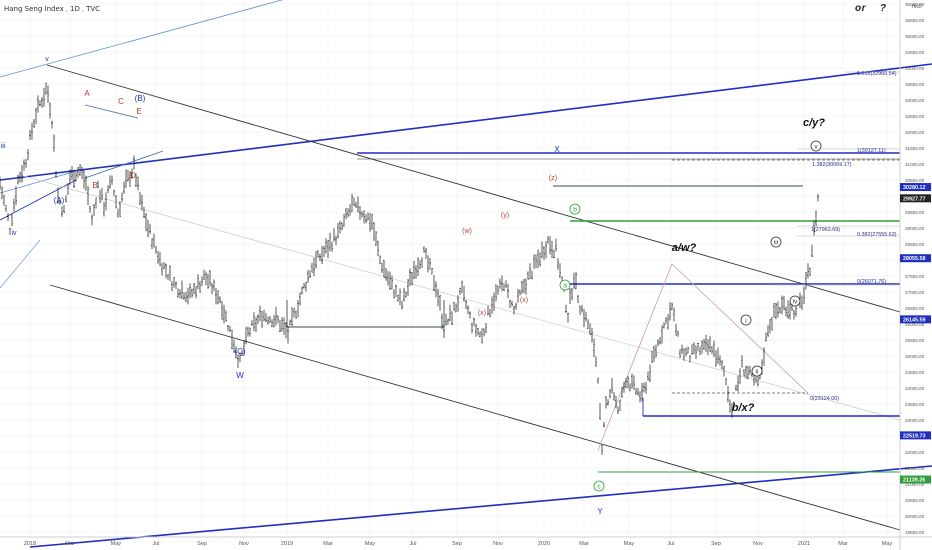 Image resolution: width=932 pixels, height=550 pixels. What do you see at coordinates (746, 320) in the screenshot?
I see `wave-label-circled-i-ring` at bounding box center [746, 320].